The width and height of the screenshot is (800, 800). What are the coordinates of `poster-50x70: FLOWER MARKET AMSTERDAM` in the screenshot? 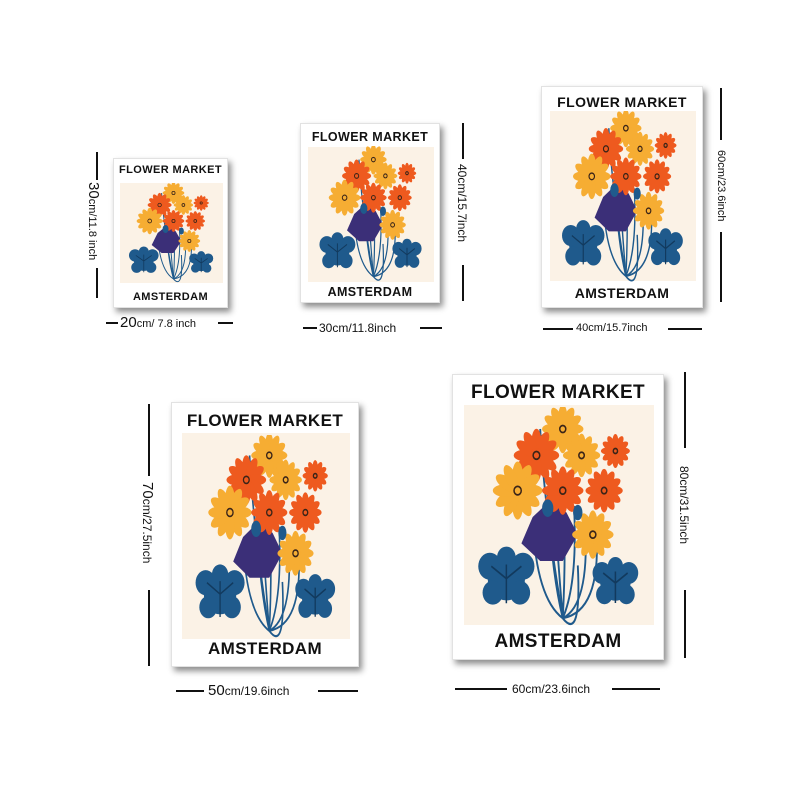 It's located at (265, 534).